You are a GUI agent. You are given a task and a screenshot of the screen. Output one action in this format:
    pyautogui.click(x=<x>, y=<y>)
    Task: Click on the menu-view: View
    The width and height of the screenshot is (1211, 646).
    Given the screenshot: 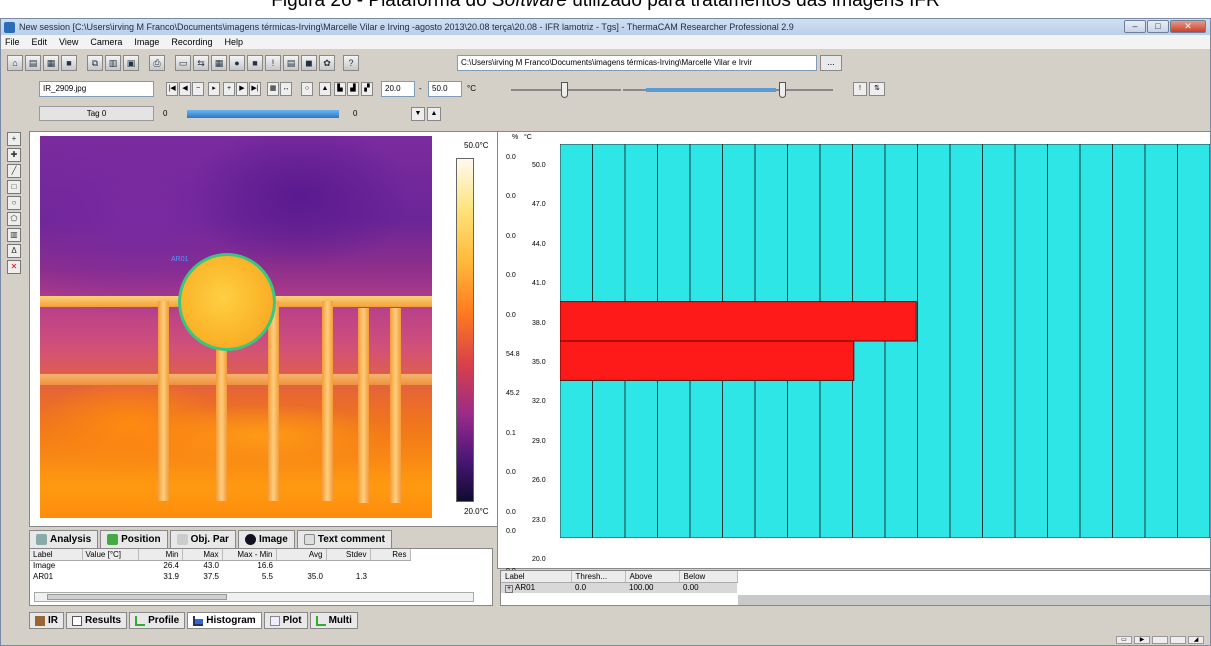 What is the action you would take?
    pyautogui.click(x=69, y=42)
    